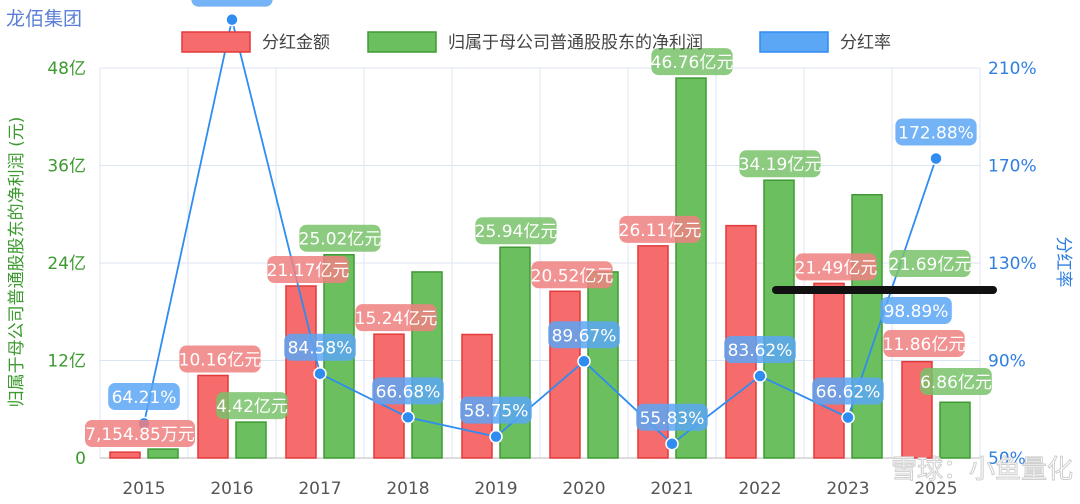 The image size is (1080, 504). I want to click on y-right-tick-label: 90%, so click(1007, 362).